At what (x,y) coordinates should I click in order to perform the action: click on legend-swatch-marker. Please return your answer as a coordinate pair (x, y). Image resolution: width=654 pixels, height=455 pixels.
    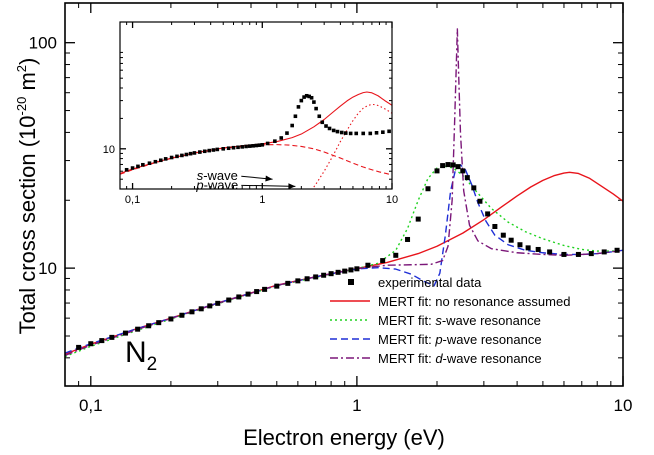
    Looking at the image, I should click on (351, 282).